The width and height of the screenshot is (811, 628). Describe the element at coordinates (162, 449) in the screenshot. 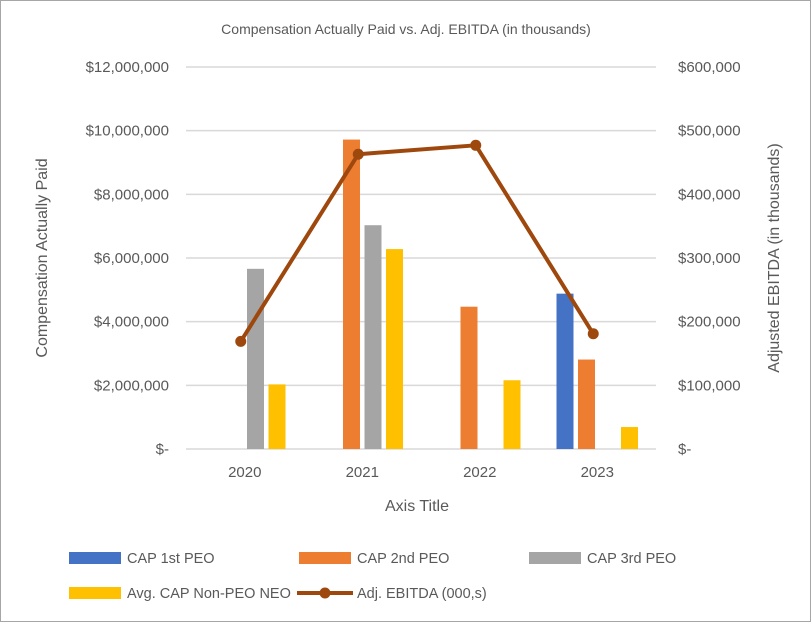

I see `y-tick-label: $-` at that location.